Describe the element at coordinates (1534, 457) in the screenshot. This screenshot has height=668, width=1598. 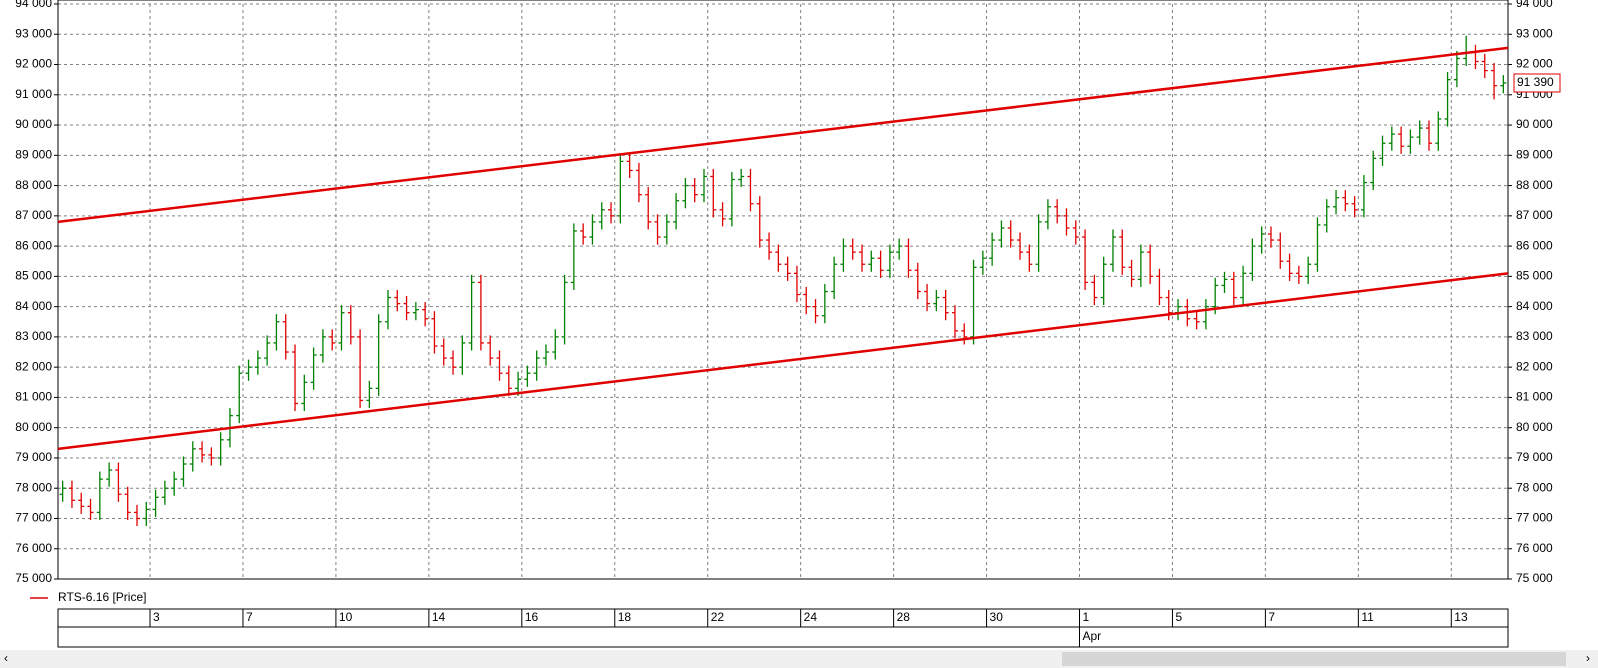
I see `y2-tick-label: 79 000` at that location.